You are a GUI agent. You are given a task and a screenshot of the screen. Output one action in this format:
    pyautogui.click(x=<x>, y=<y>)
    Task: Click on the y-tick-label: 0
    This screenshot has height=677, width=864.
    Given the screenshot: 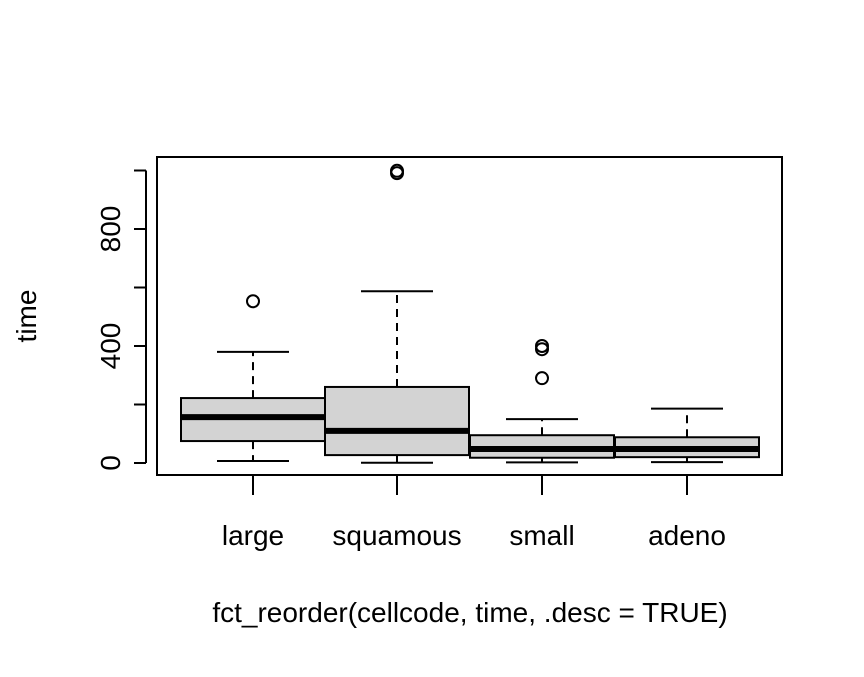 What is the action you would take?
    pyautogui.click(x=110, y=463)
    